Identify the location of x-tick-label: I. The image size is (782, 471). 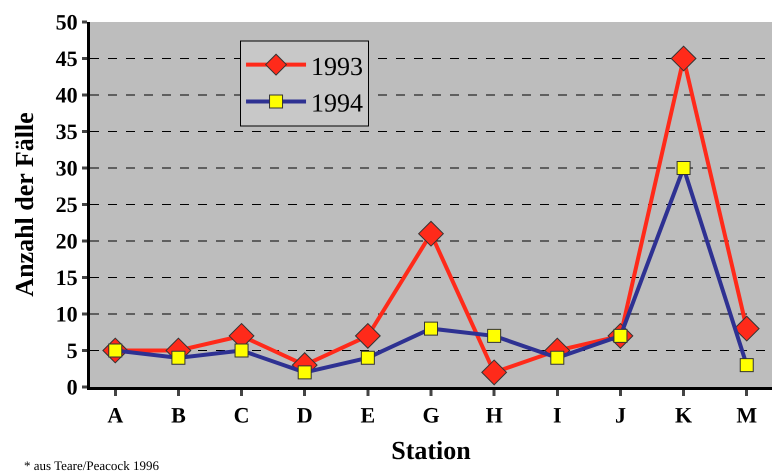
(557, 415).